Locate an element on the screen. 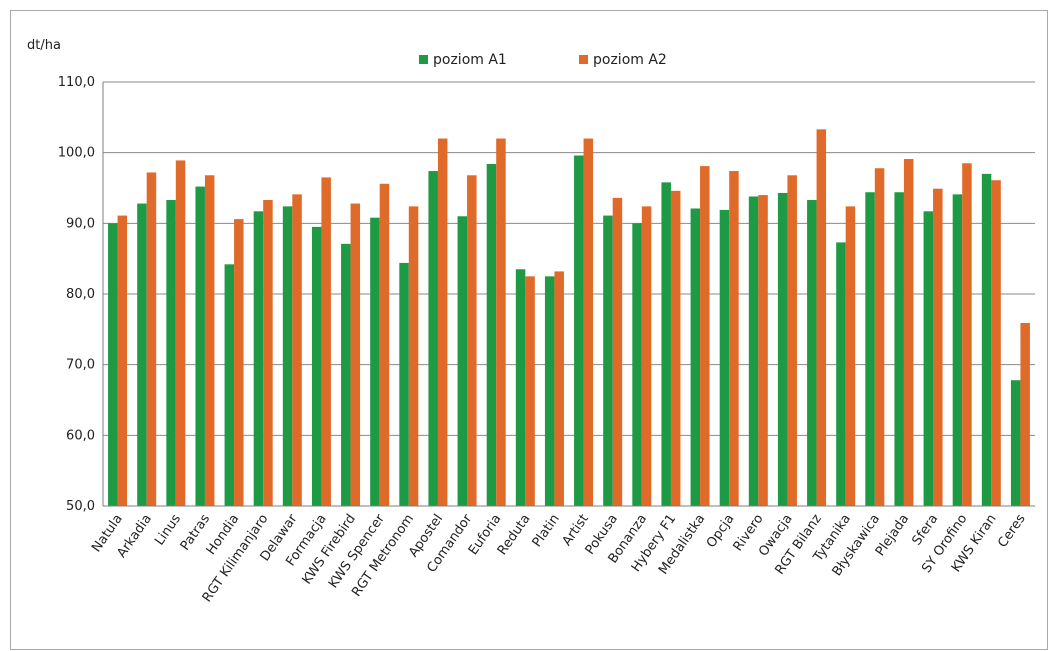 The width and height of the screenshot is (1049, 651). legend-swatch-a1 is located at coordinates (423, 59).